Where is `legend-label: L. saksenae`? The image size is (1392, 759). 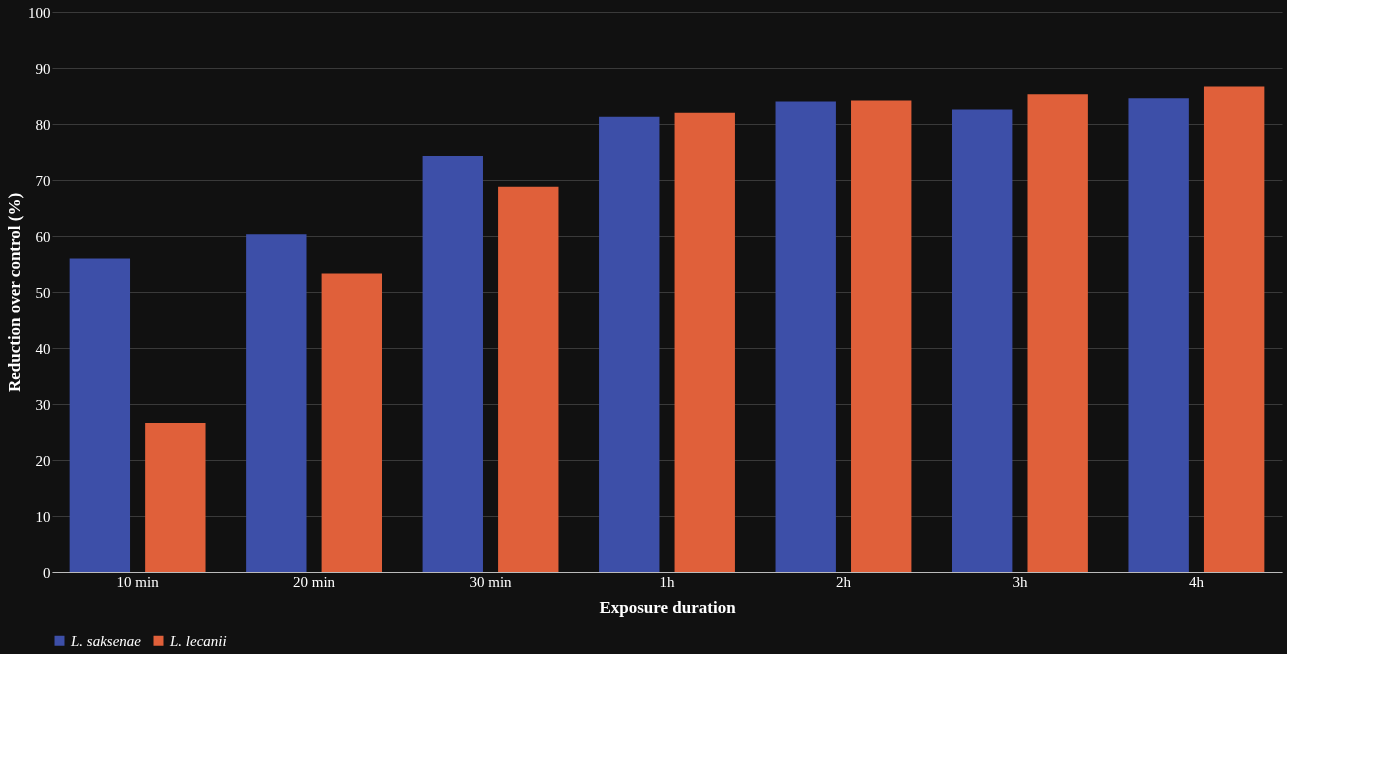
legend-label: L. saksenae is located at coordinates (106, 640).